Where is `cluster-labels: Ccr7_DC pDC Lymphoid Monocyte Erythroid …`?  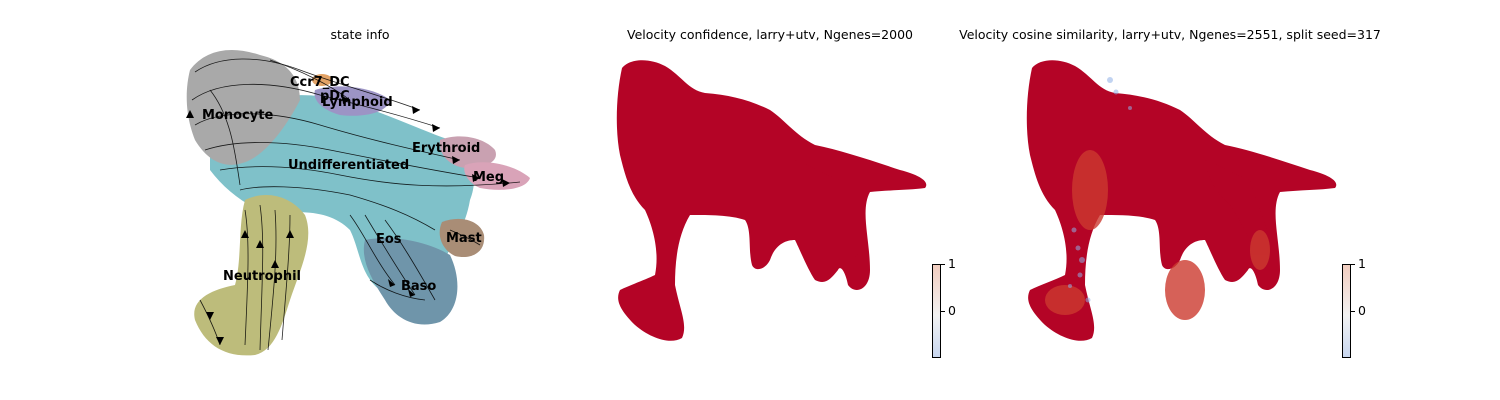
cluster-labels: Ccr7_DC pDC Lymphoid Monocyte Erythroid … is located at coordinates (353, 184).